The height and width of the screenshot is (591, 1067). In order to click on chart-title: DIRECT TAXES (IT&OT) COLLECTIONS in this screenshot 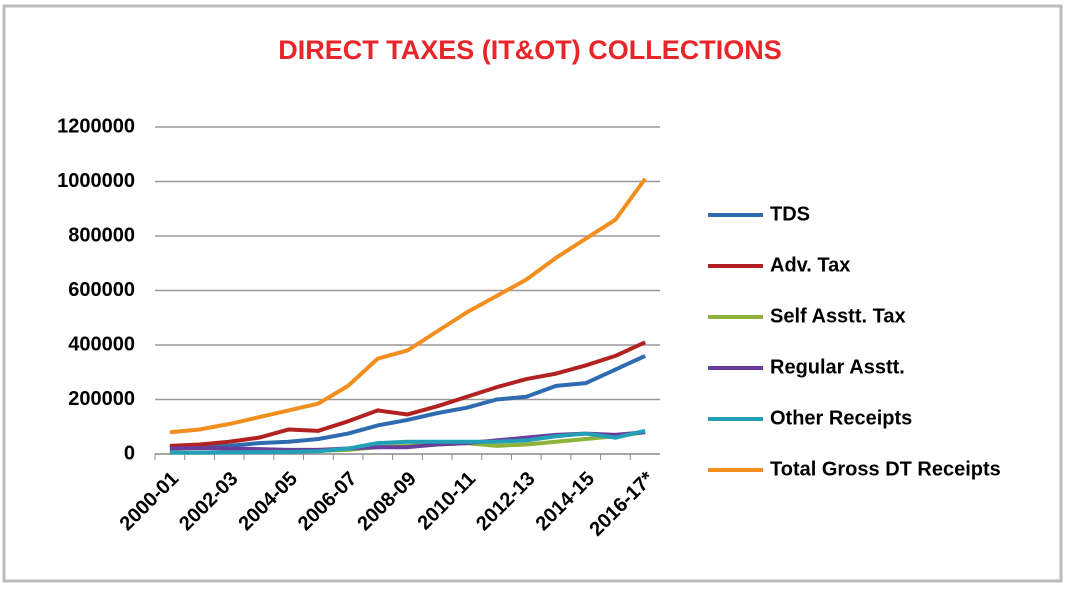, I will do `click(529, 50)`.